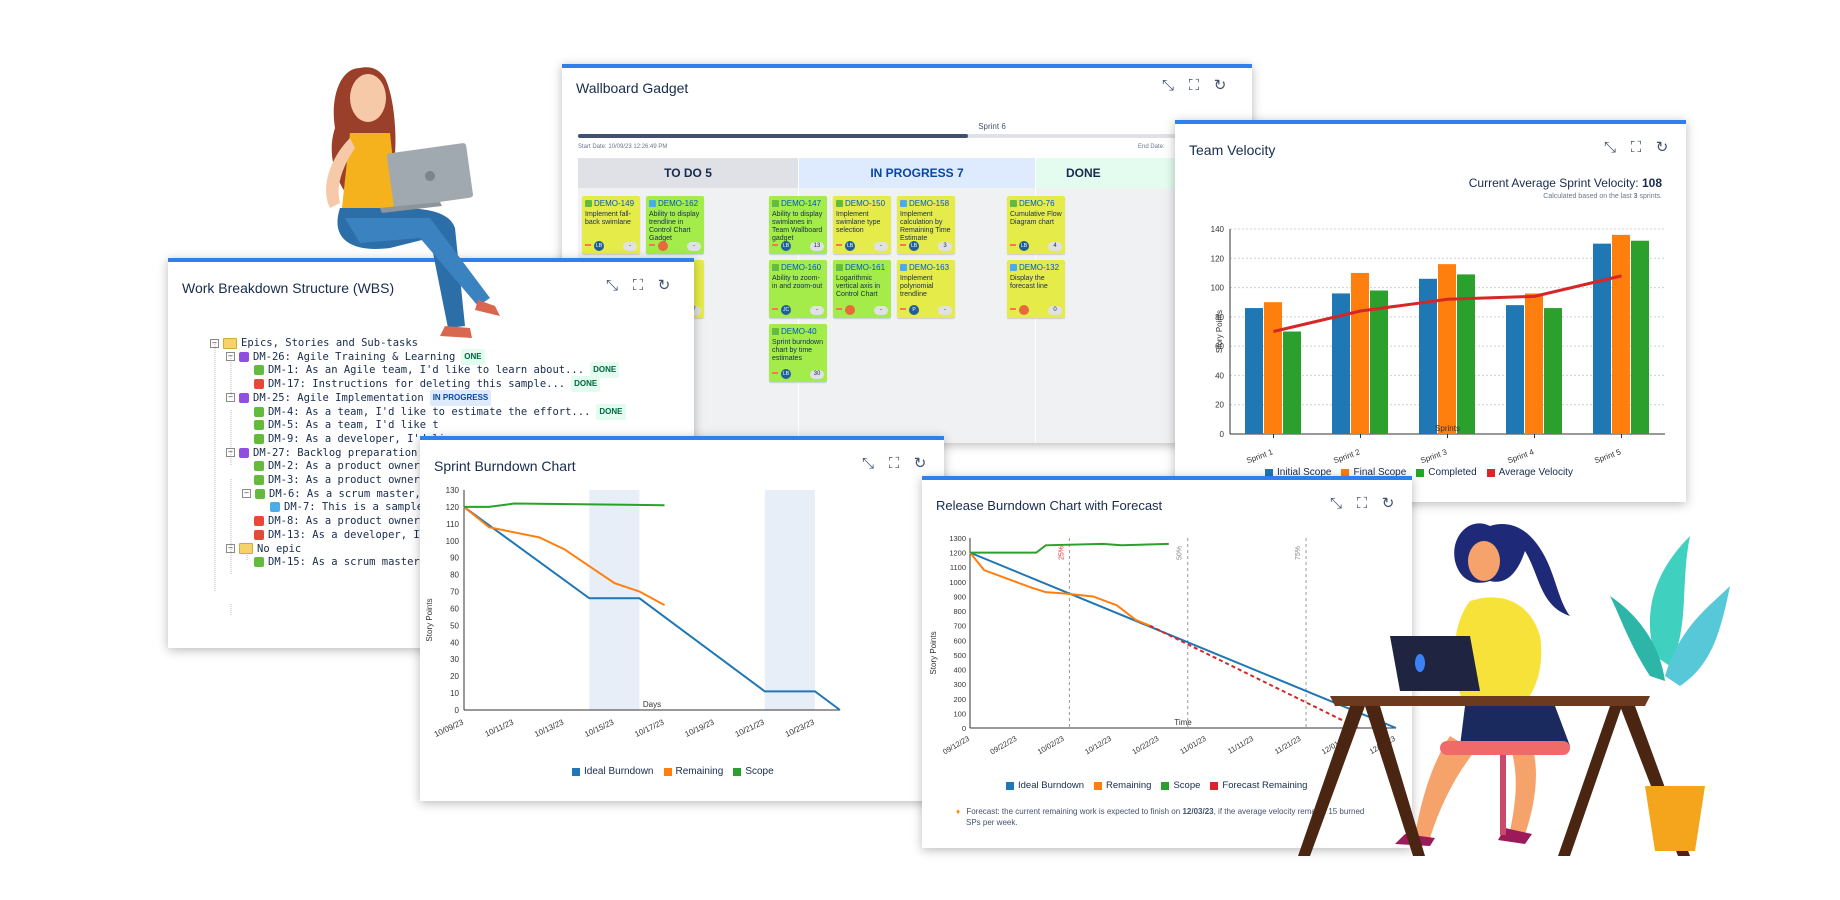  I want to click on wbs-node: DM-15: As a scrum master,, so click(340, 562).